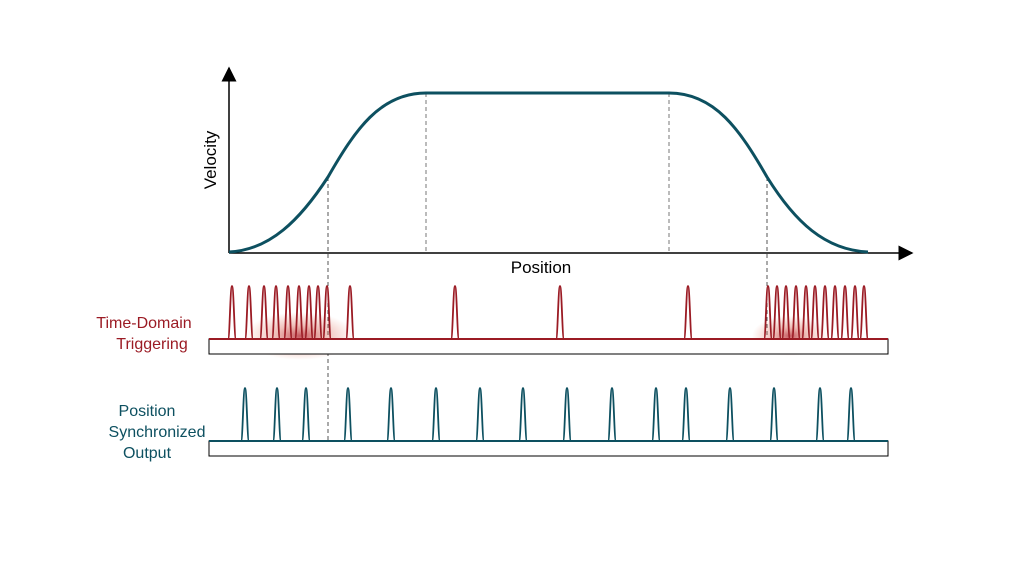 This screenshot has width=1024, height=572. Describe the element at coordinates (548, 312) in the screenshot. I see `time-domain-pulses` at that location.